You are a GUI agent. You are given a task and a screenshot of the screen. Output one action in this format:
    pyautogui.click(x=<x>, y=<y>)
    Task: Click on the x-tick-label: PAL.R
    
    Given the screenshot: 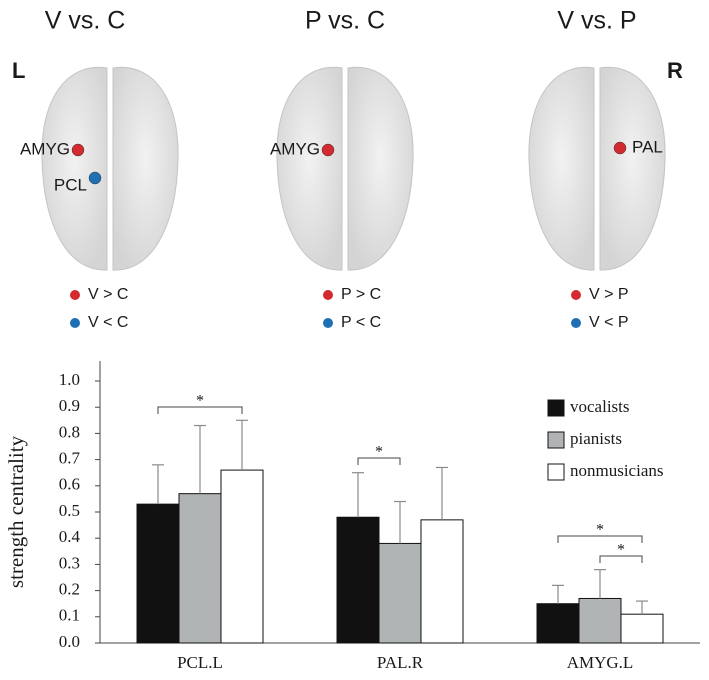 What is the action you would take?
    pyautogui.click(x=400, y=662)
    